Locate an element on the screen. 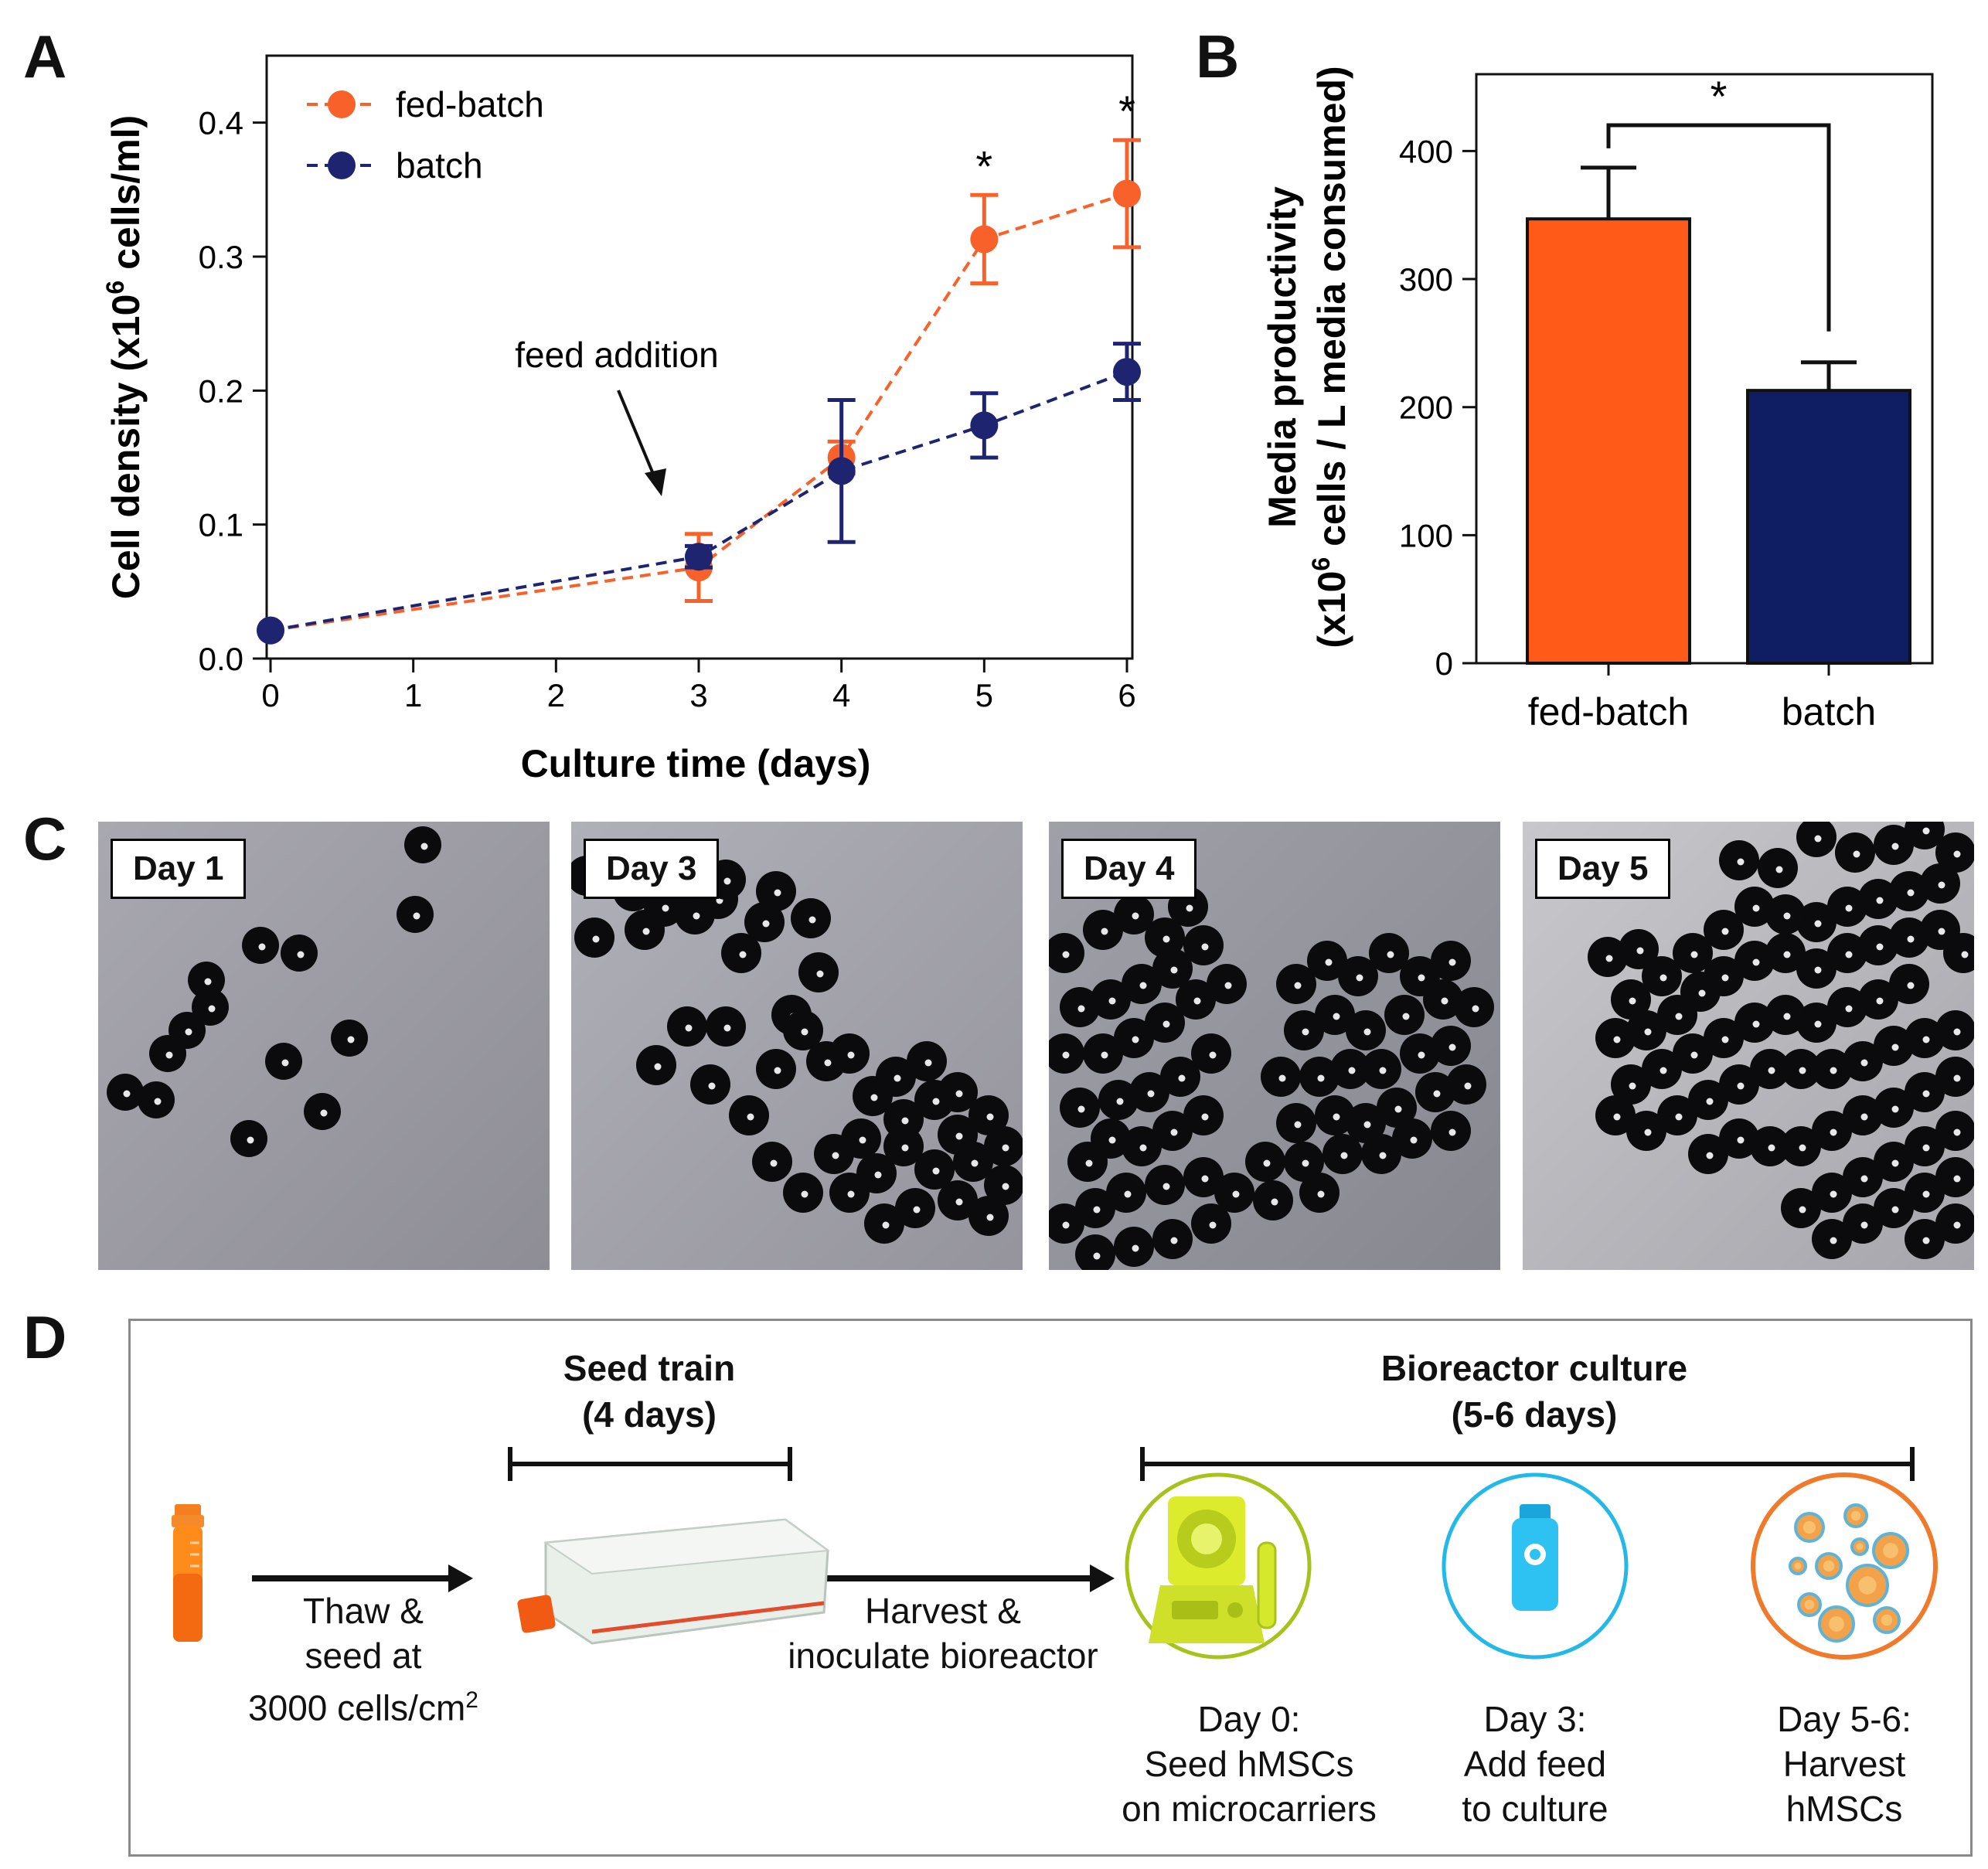  y-tick-label: 300 is located at coordinates (1426, 279).